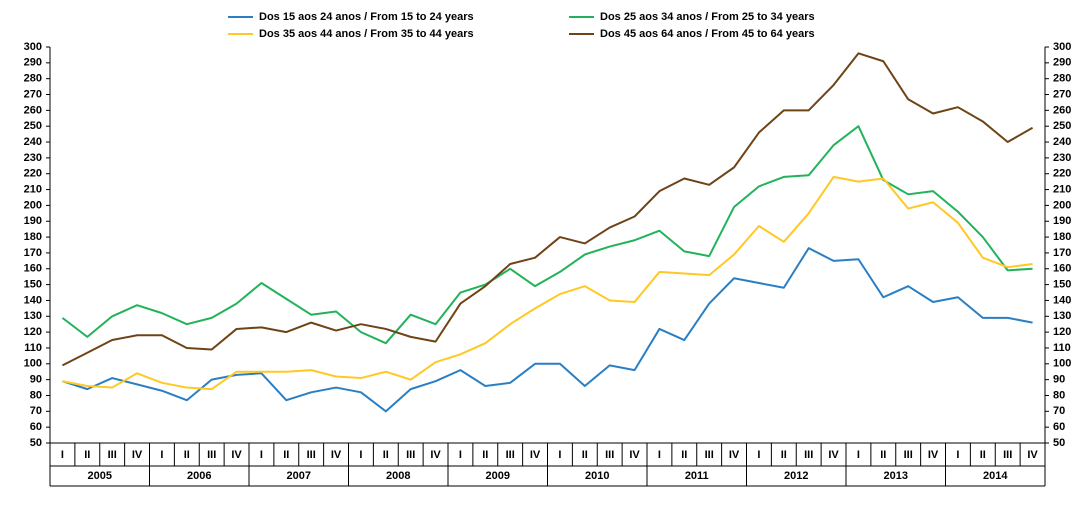 The height and width of the screenshot is (513, 1092). I want to click on y-tick-label: 290, so click(33, 63).